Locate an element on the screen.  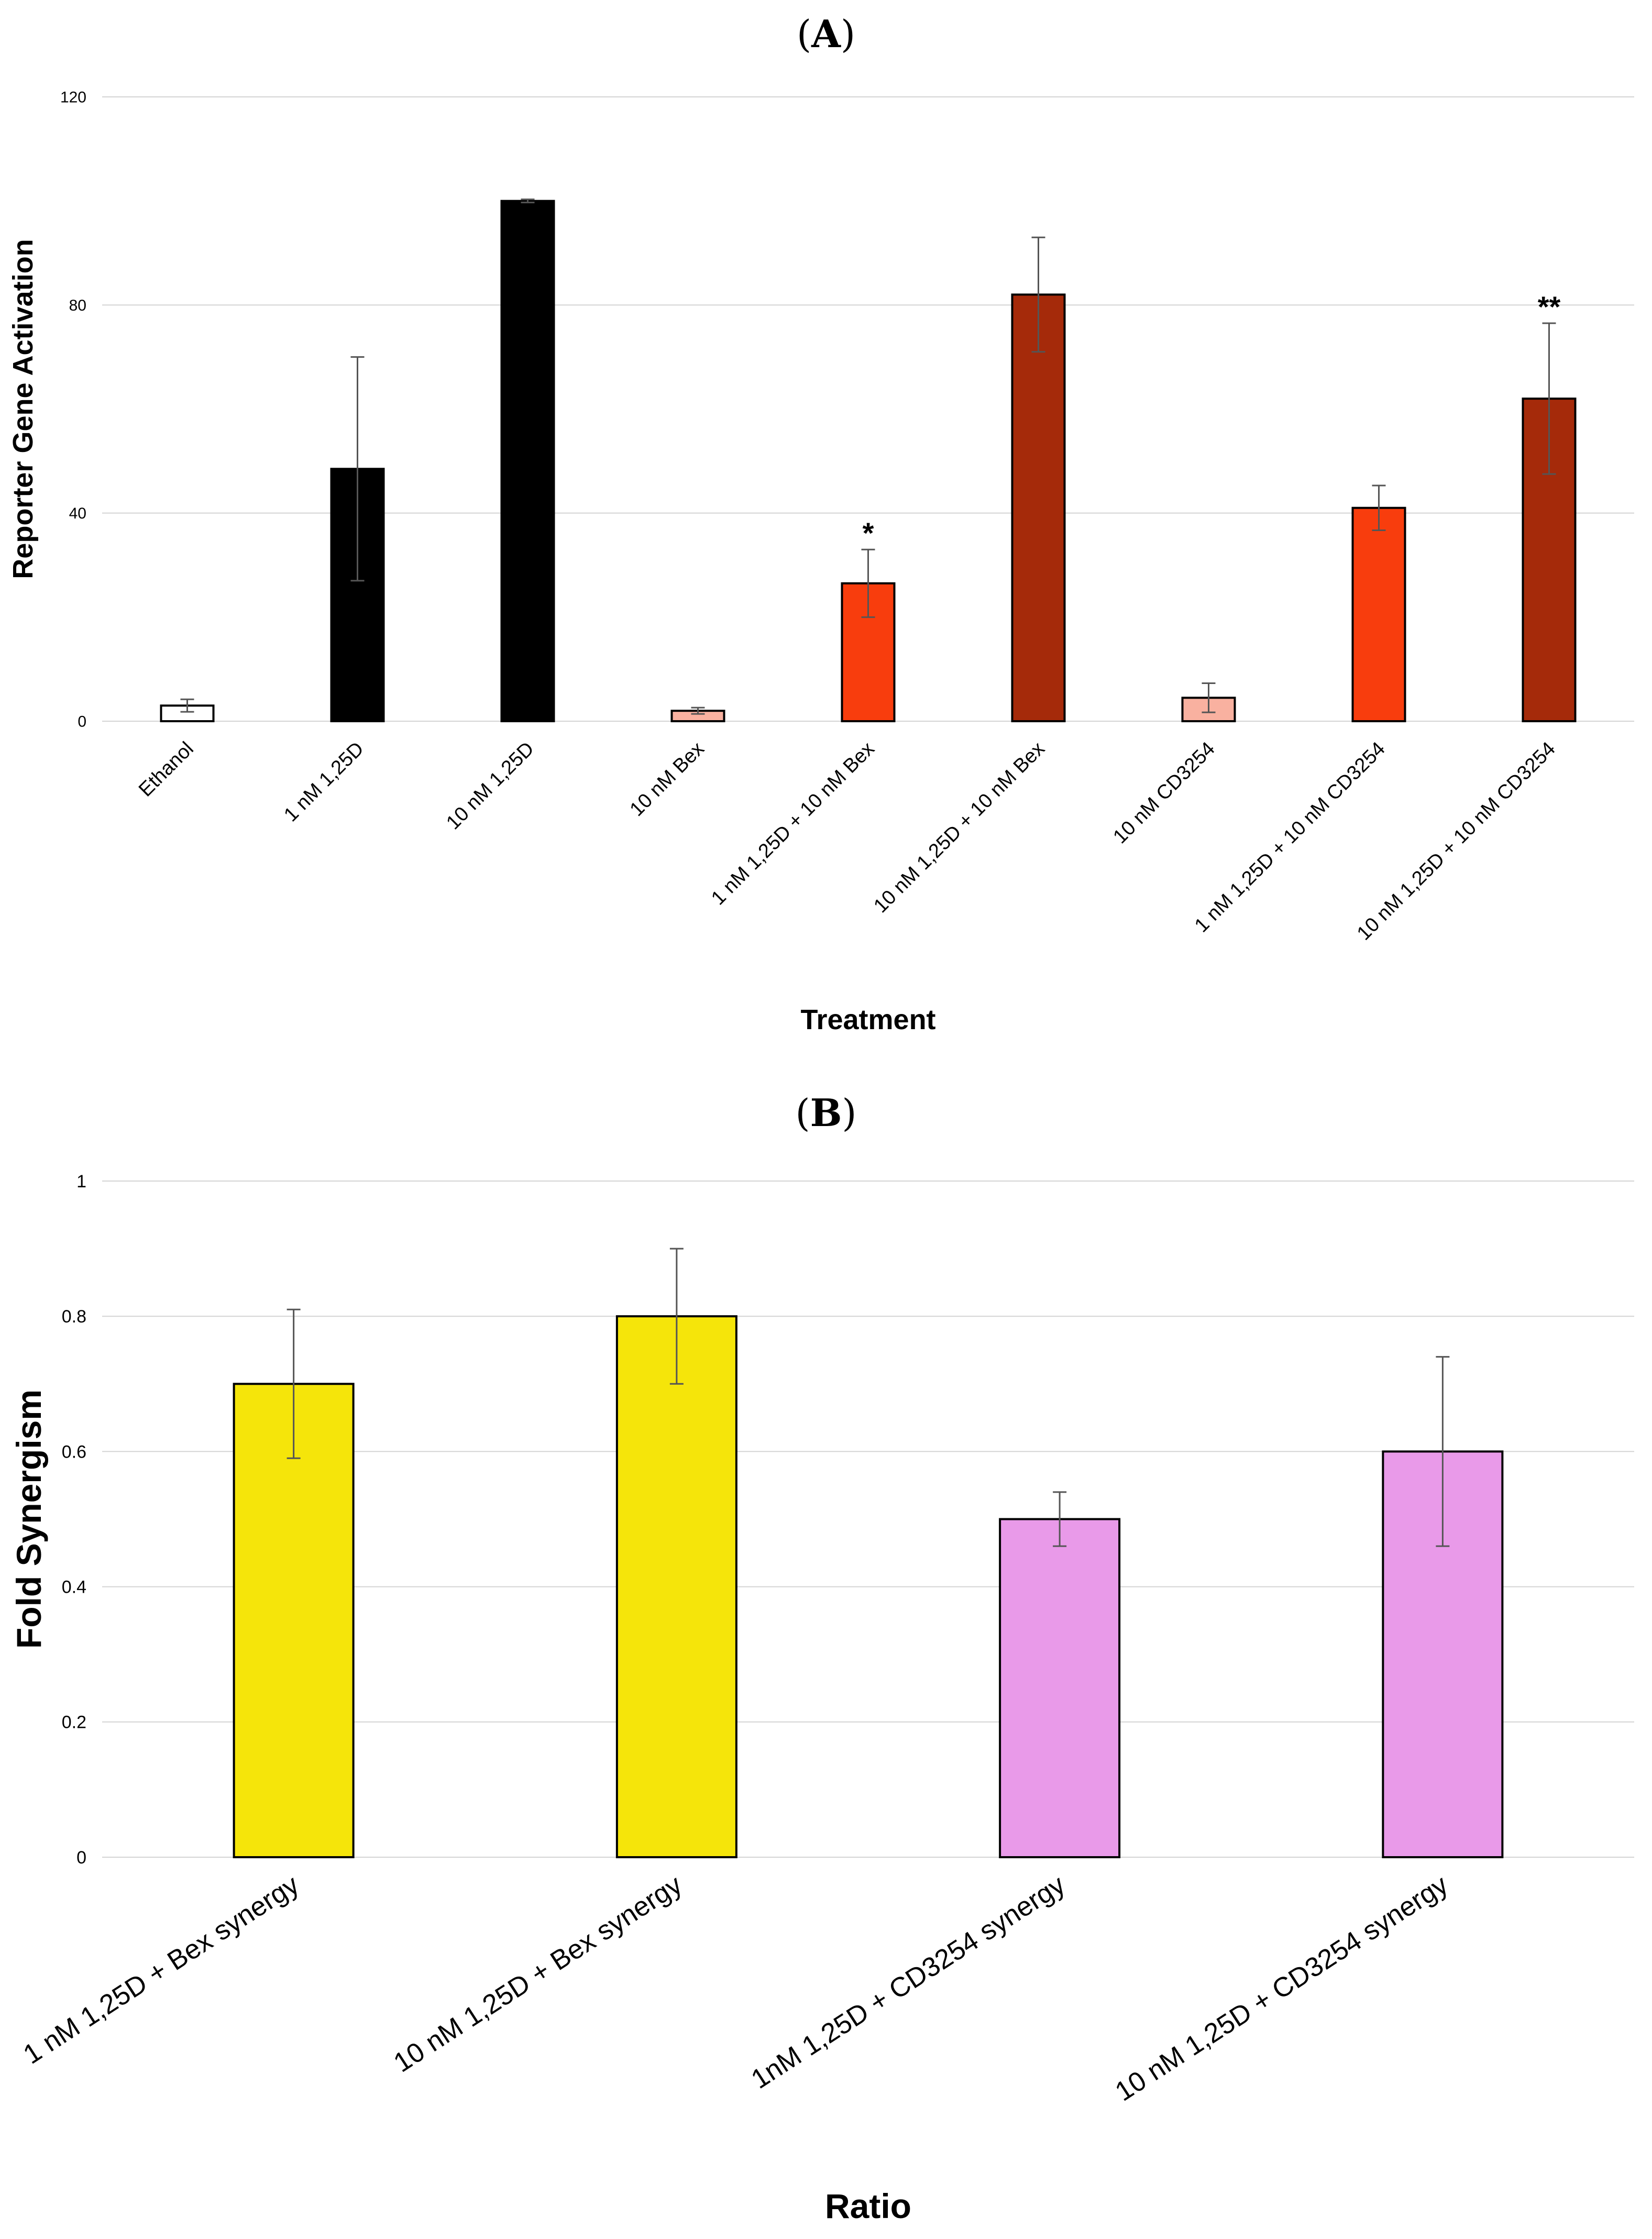
chart-b-y-axis-title: Fold Synergism is located at coordinates (29, 1519).